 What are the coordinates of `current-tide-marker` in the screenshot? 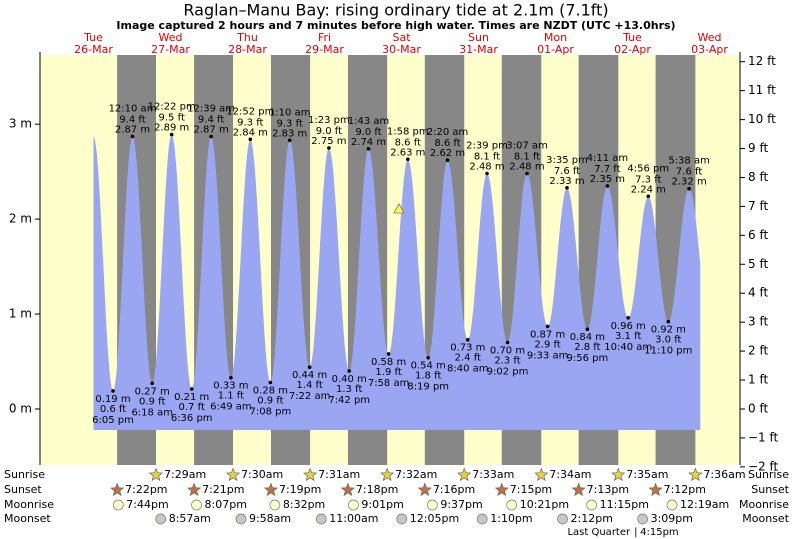 It's located at (399, 208).